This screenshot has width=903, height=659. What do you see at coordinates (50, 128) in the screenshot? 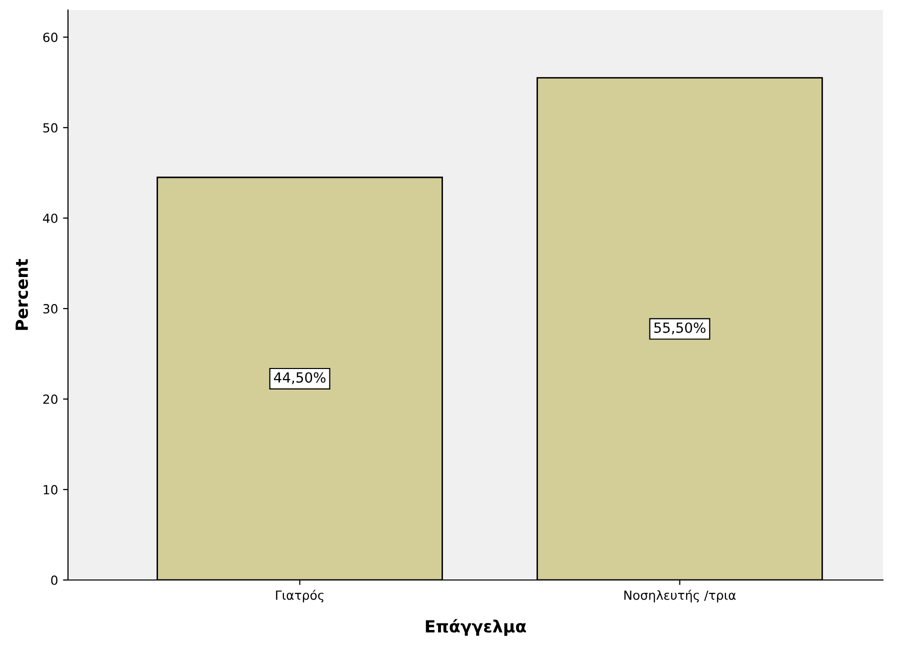
I see `y-tick-label: 50` at bounding box center [50, 128].